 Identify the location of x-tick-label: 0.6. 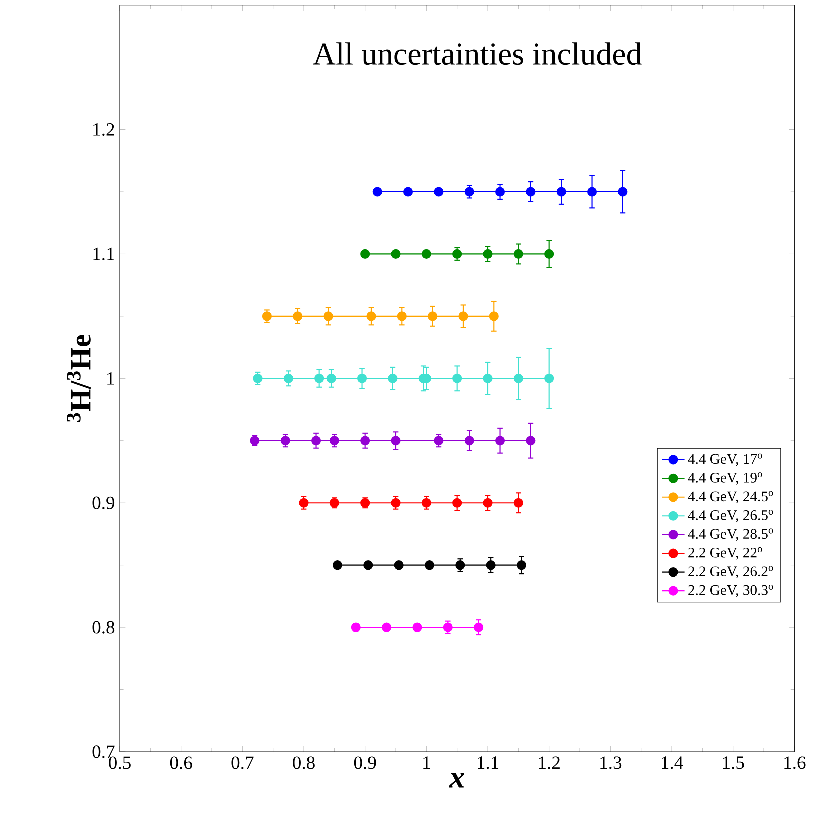
(181, 763).